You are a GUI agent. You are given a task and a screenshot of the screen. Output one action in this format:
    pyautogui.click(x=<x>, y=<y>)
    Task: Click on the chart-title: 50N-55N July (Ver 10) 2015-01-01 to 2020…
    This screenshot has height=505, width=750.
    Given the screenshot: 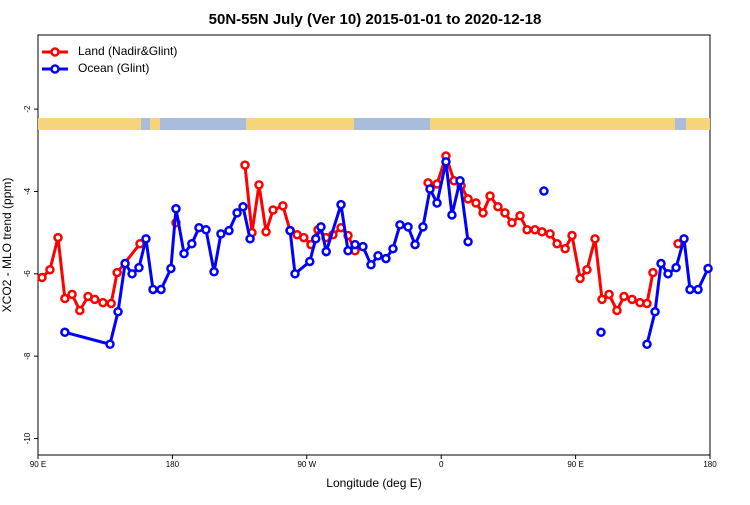 What is the action you would take?
    pyautogui.click(x=375, y=19)
    